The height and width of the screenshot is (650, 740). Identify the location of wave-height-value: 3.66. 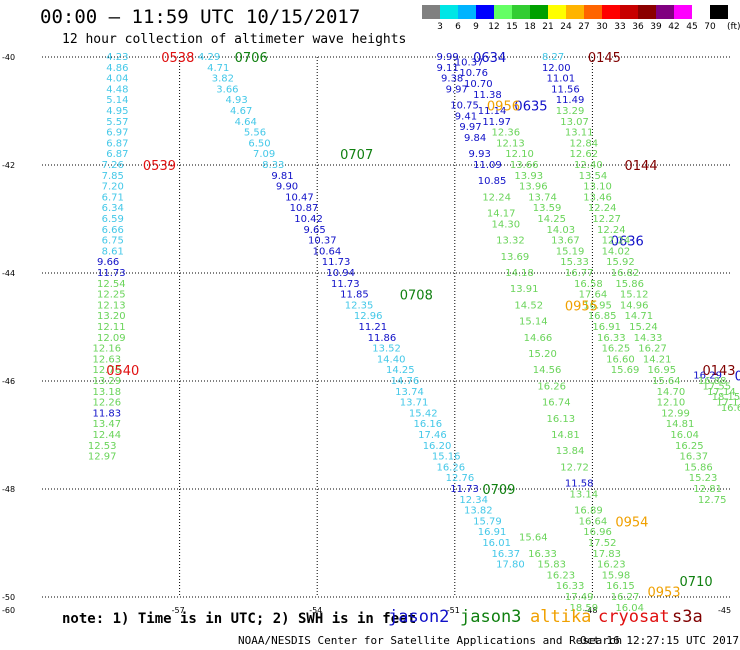
(227, 89).